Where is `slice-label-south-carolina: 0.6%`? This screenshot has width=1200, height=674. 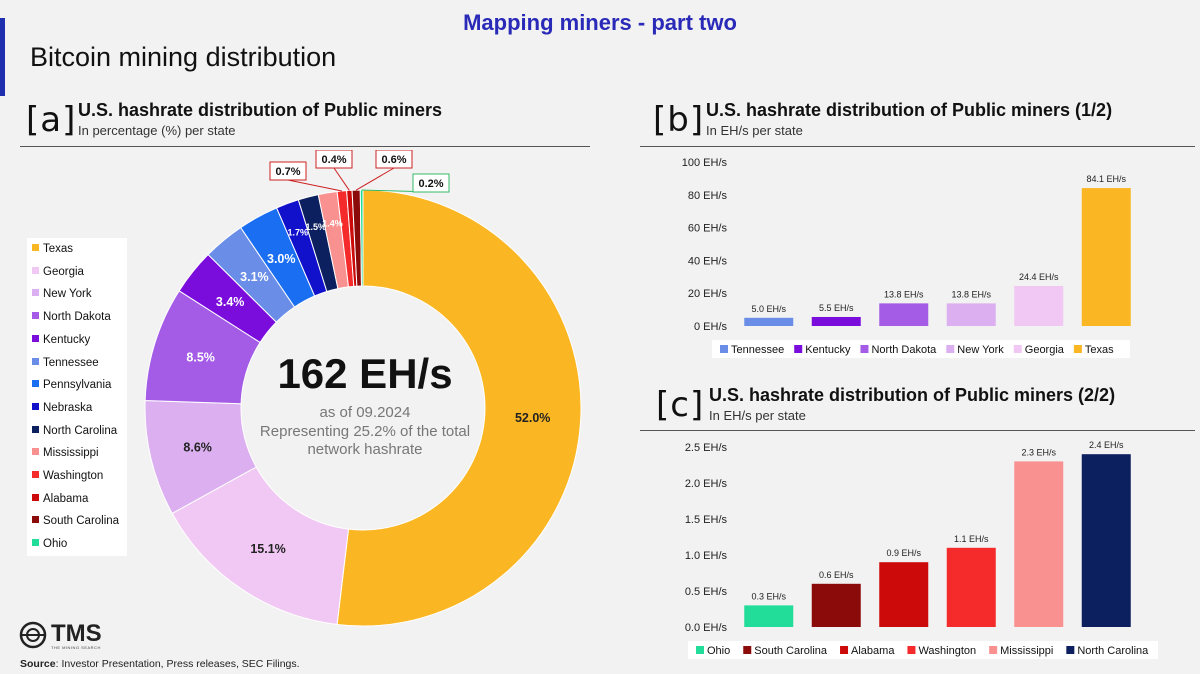 slice-label-south-carolina: 0.6% is located at coordinates (393, 160).